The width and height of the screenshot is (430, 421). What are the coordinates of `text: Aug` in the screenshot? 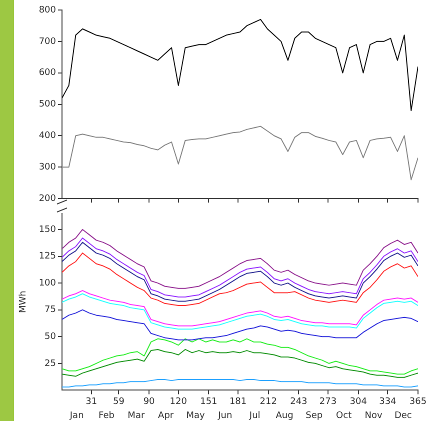 It's located at (285, 415).